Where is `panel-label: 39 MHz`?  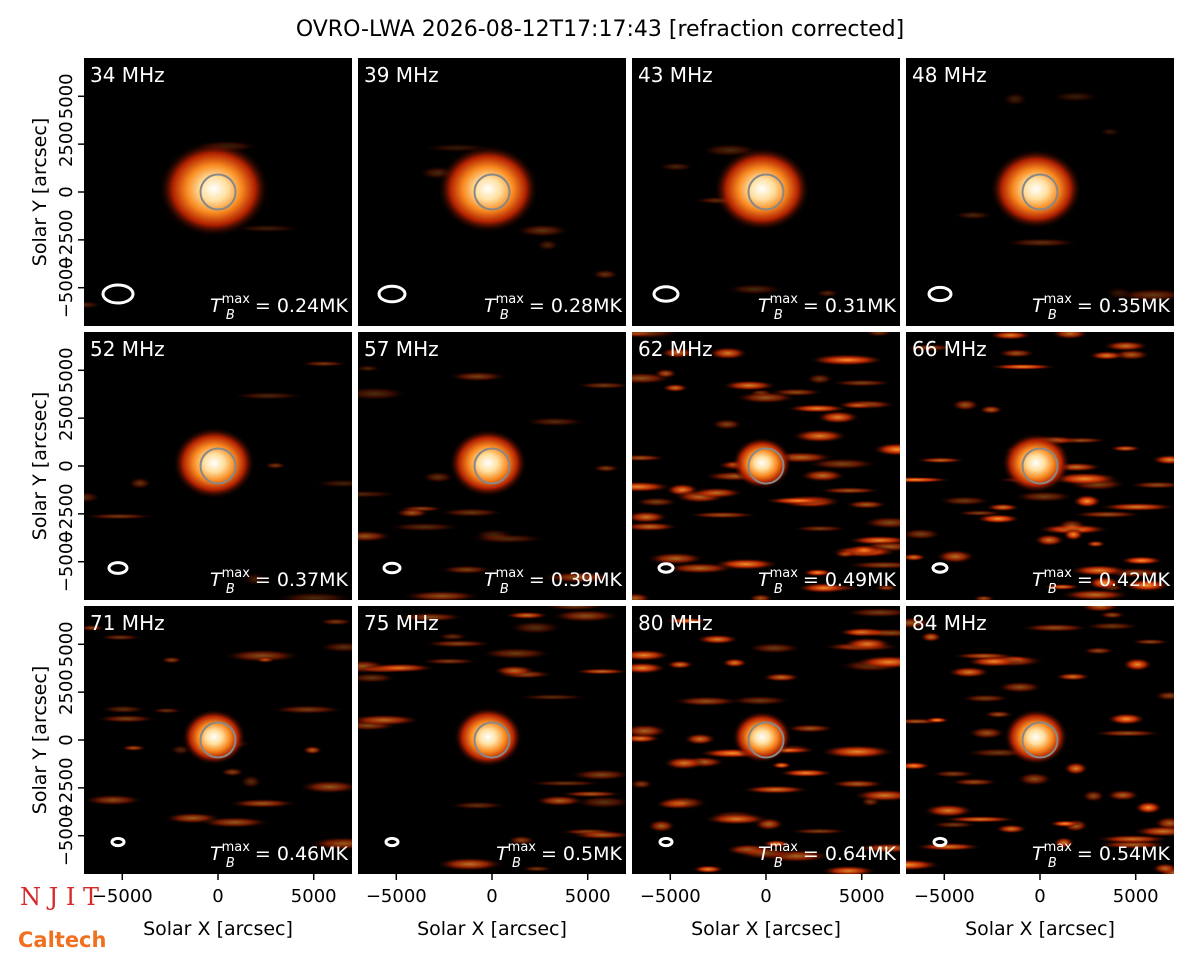 panel-label: 39 MHz is located at coordinates (401, 75).